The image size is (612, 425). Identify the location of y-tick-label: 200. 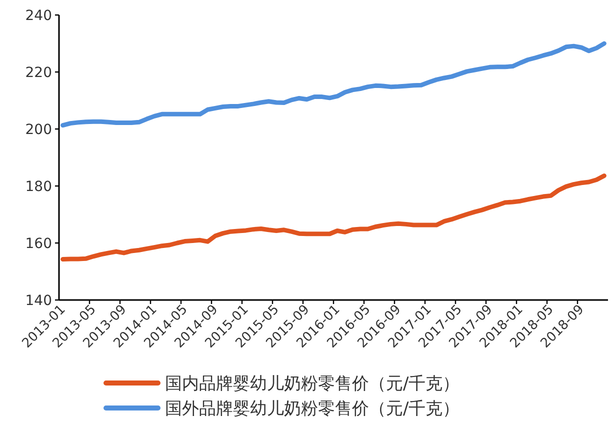
(38, 130).